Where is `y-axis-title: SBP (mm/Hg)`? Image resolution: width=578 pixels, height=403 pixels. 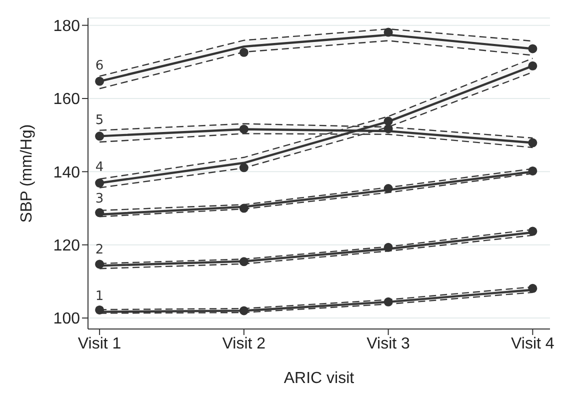 y-axis-title: SBP (mm/Hg) is located at coordinates (27, 173).